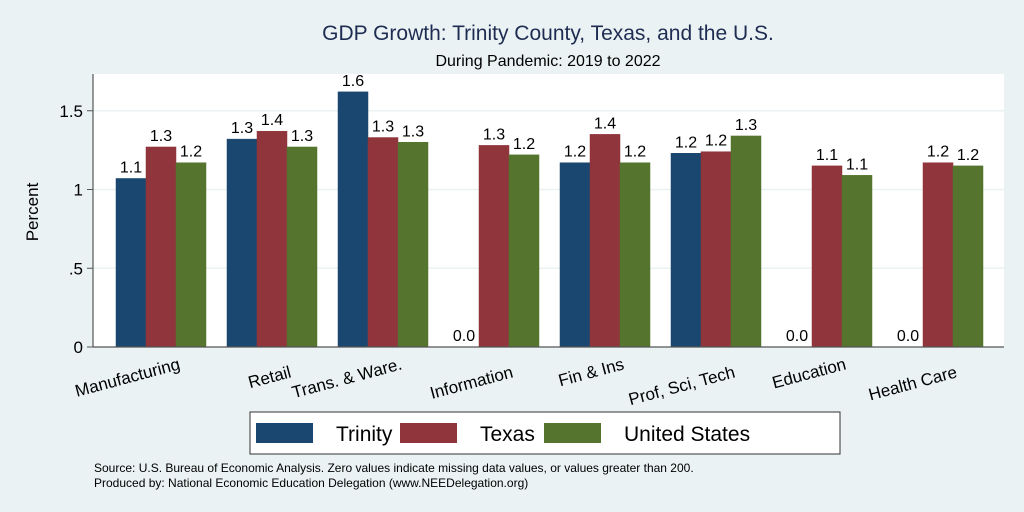 Image resolution: width=1024 pixels, height=512 pixels. What do you see at coordinates (353, 81) in the screenshot?
I see `bar-value-label: 1.6` at bounding box center [353, 81].